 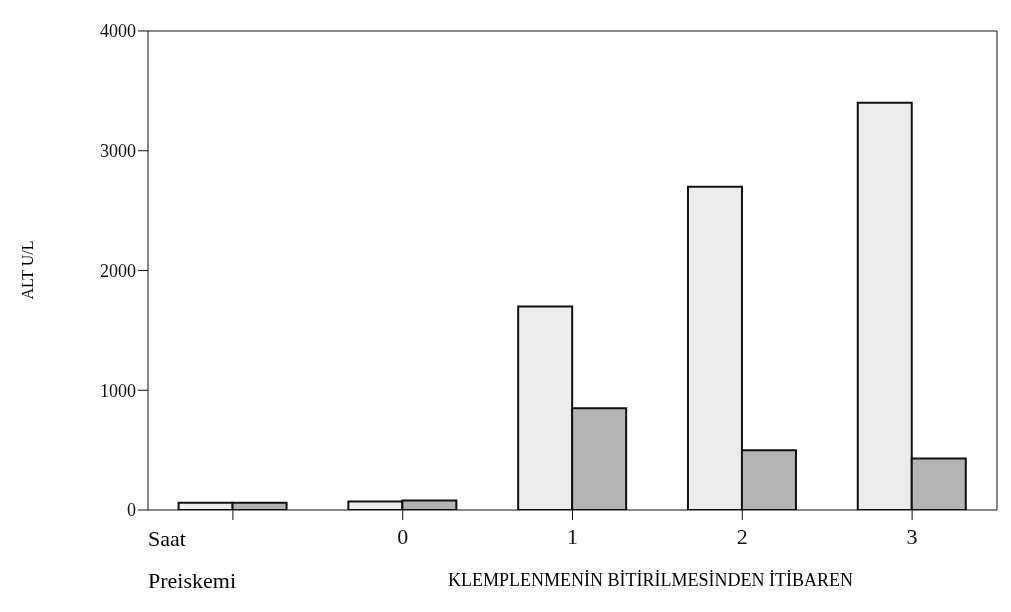 What do you see at coordinates (912, 536) in the screenshot?
I see `x-tick-label: 3` at bounding box center [912, 536].